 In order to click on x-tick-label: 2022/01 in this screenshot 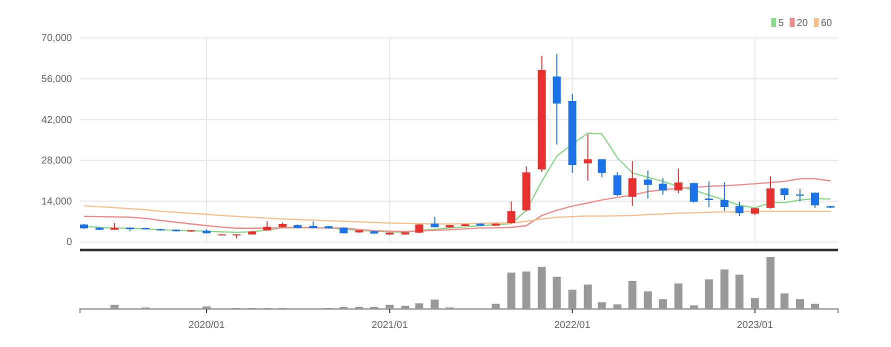, I will do `click(572, 326)`.